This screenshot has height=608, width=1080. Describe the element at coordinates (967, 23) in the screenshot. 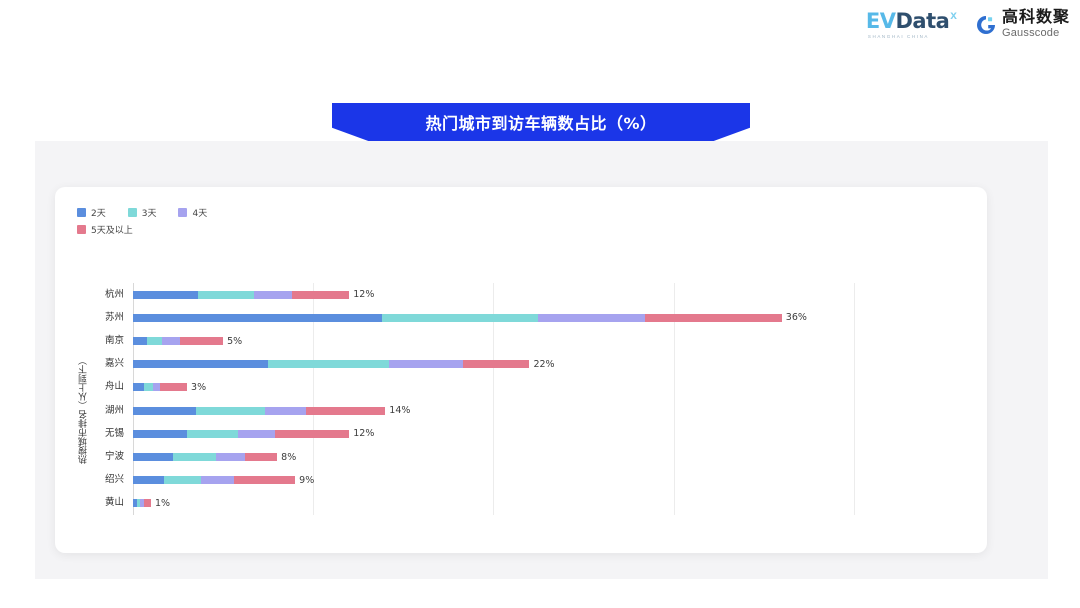

I see `brand-logo-bar: EVData x SHANGHAI CHINA 高科数聚 Gausscode` at that location.